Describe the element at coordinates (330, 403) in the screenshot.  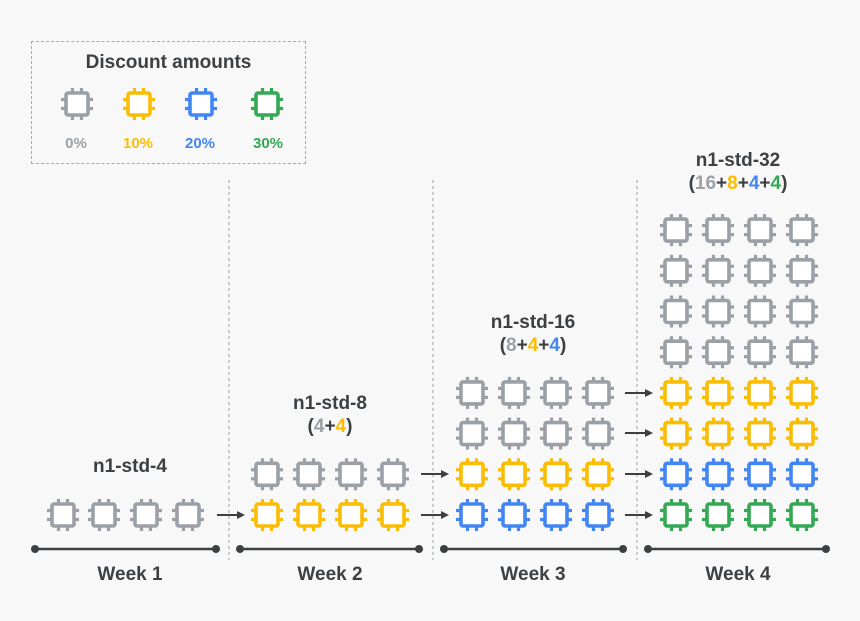
I see `machine-label-week-2: n1-std-8` at that location.